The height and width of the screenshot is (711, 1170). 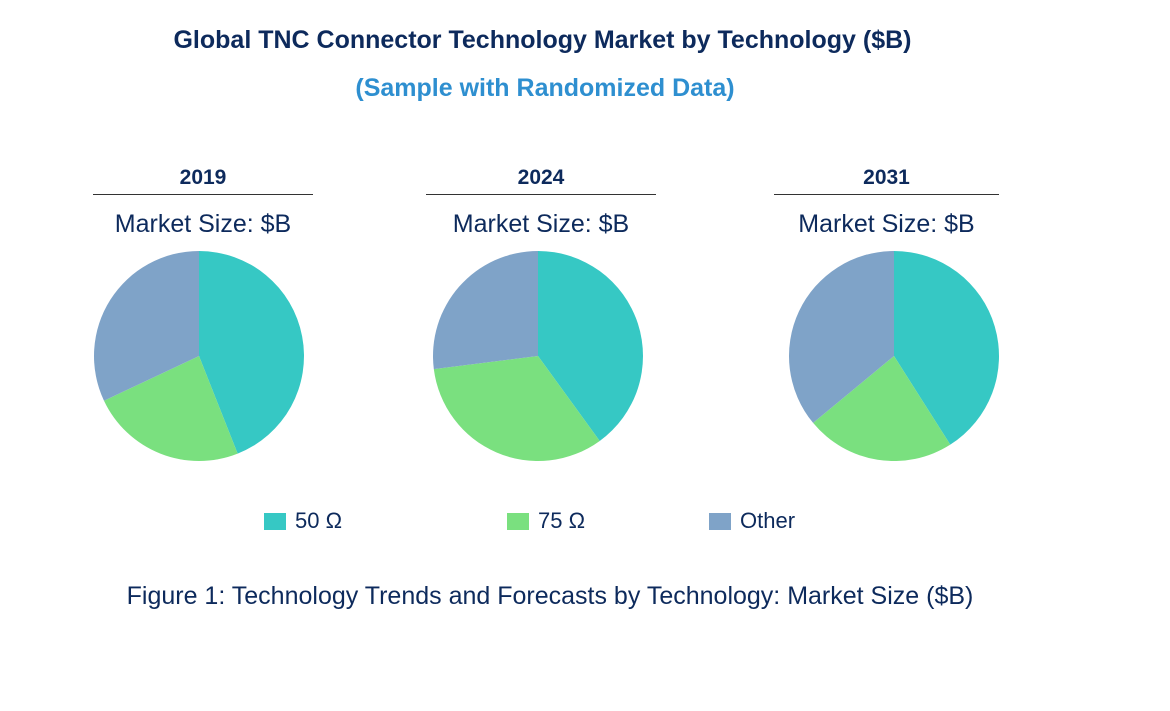 What do you see at coordinates (203, 180) in the screenshot?
I see `pie-year-label: 2019` at bounding box center [203, 180].